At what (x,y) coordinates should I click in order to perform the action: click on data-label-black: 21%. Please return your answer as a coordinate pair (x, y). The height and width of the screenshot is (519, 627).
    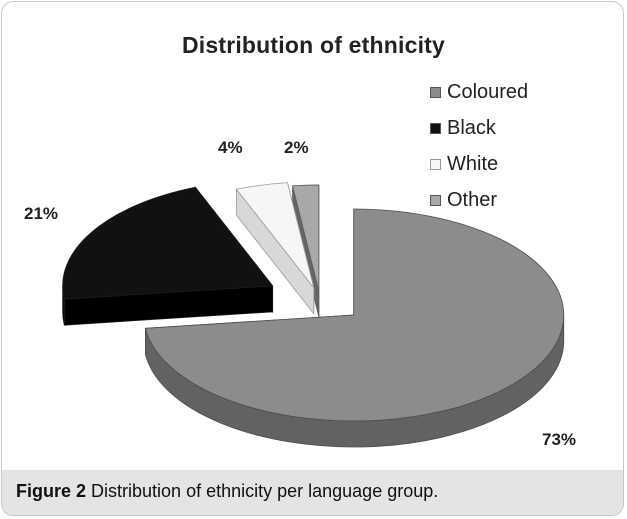
    Looking at the image, I should click on (41, 213).